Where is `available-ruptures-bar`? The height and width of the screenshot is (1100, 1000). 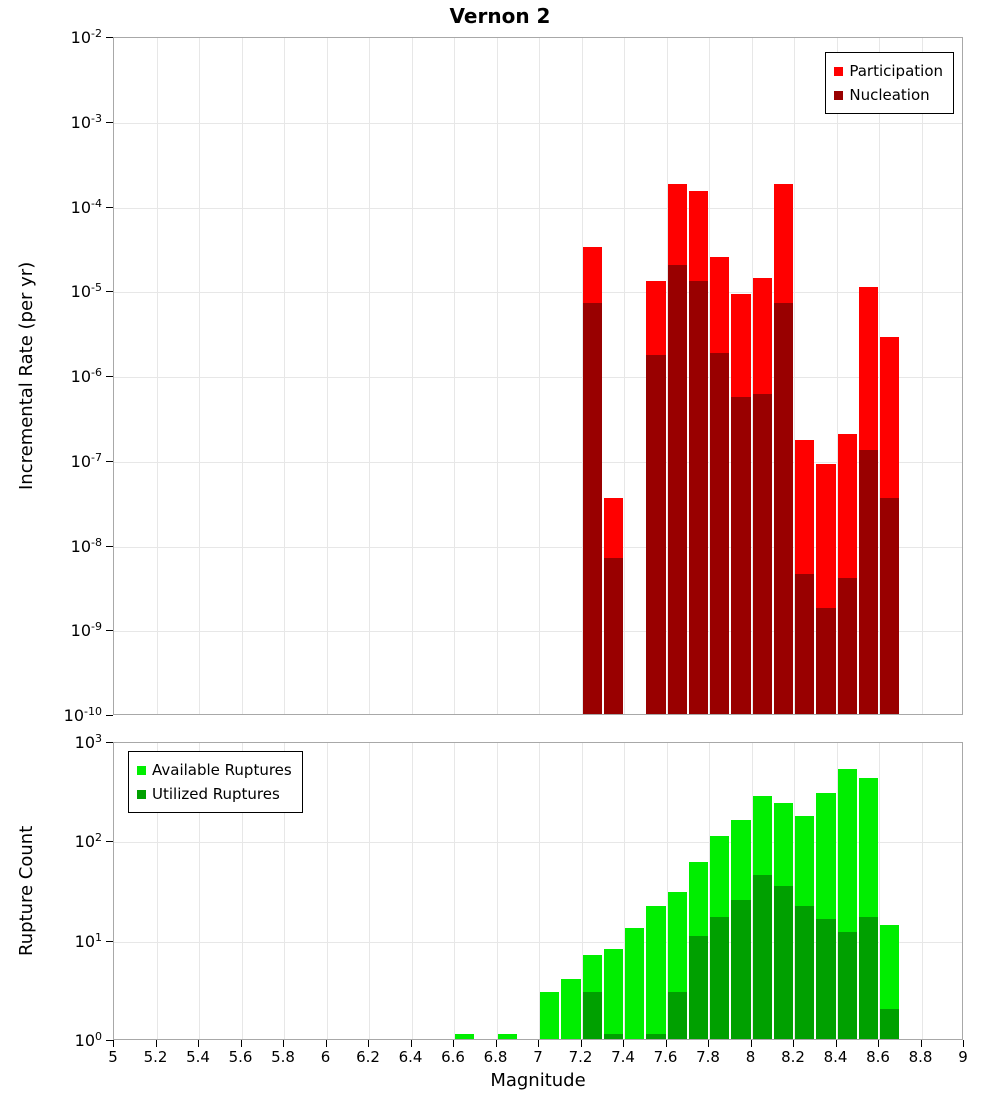
available-ruptures-bar is located at coordinates (635, 983).